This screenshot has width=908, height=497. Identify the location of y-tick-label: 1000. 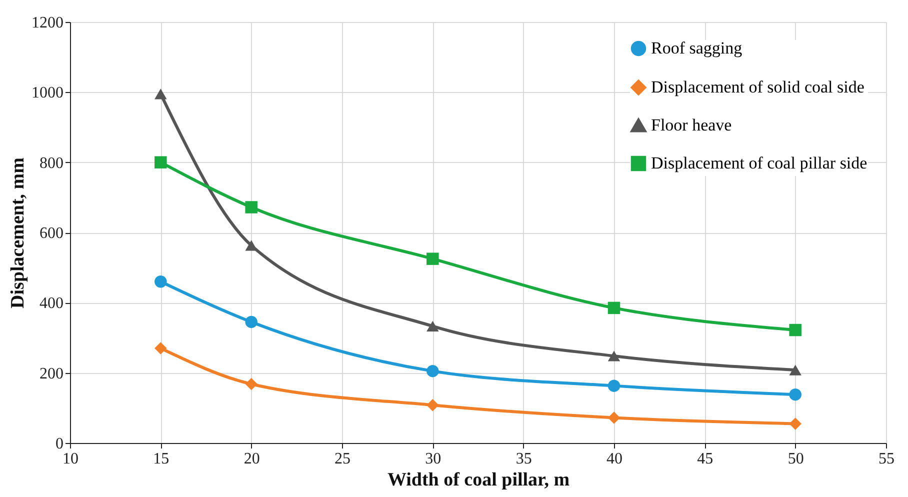
(48, 93).